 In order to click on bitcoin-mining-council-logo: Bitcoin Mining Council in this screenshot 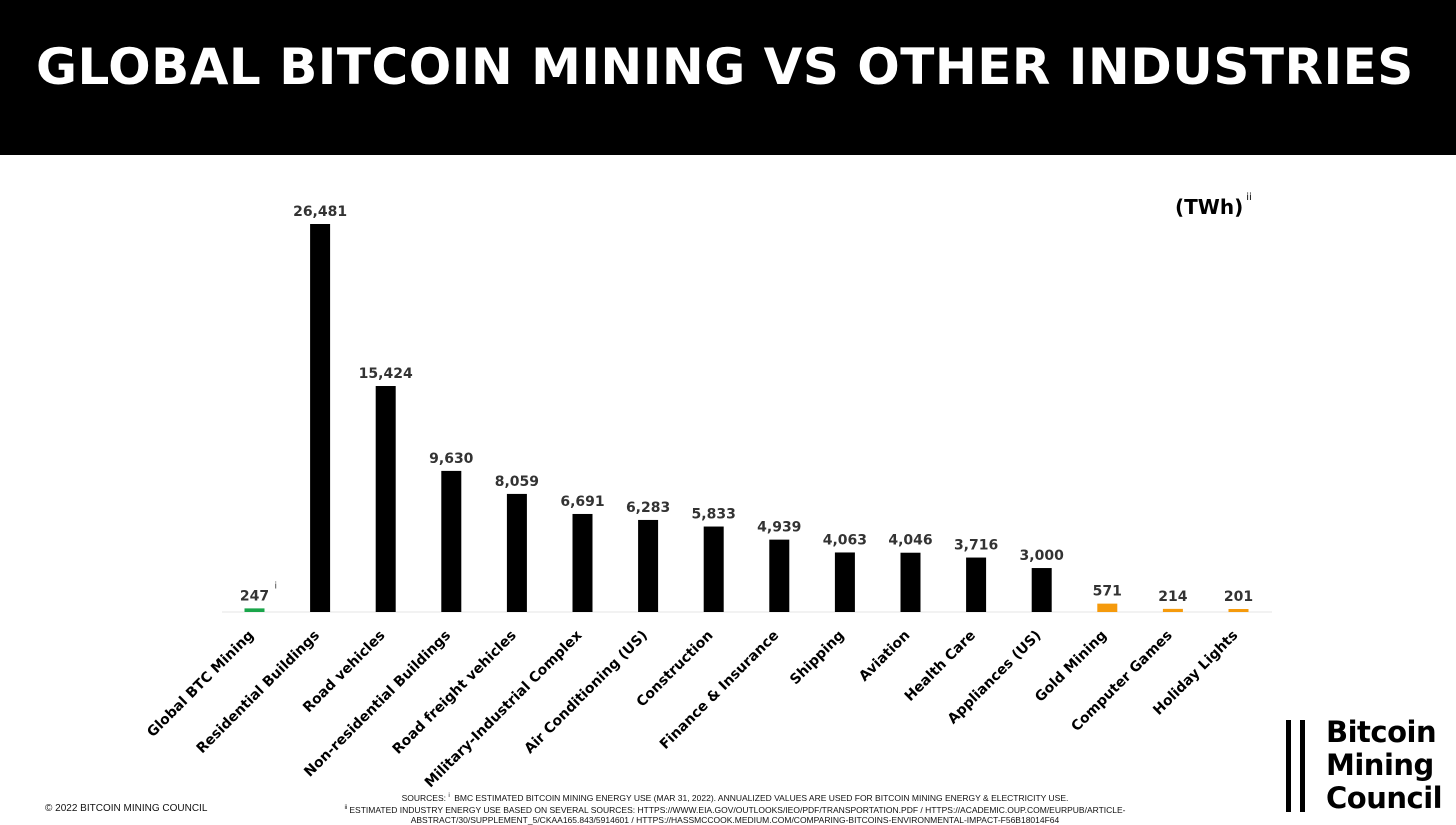, I will do `click(1368, 765)`.